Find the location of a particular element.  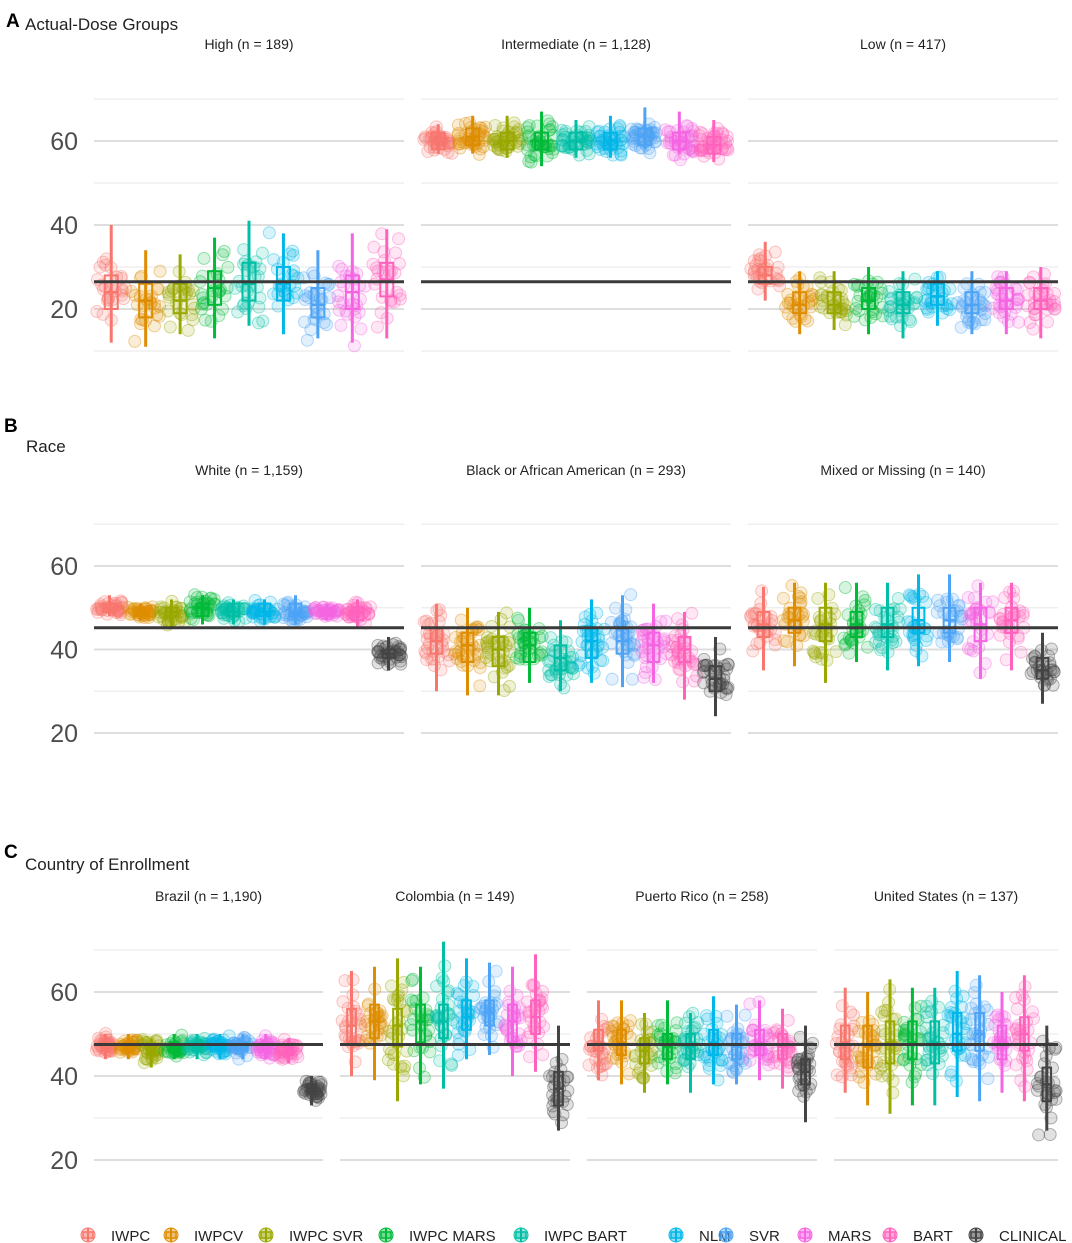

legend-label-clinical: CLINICAL is located at coordinates (1033, 1235).